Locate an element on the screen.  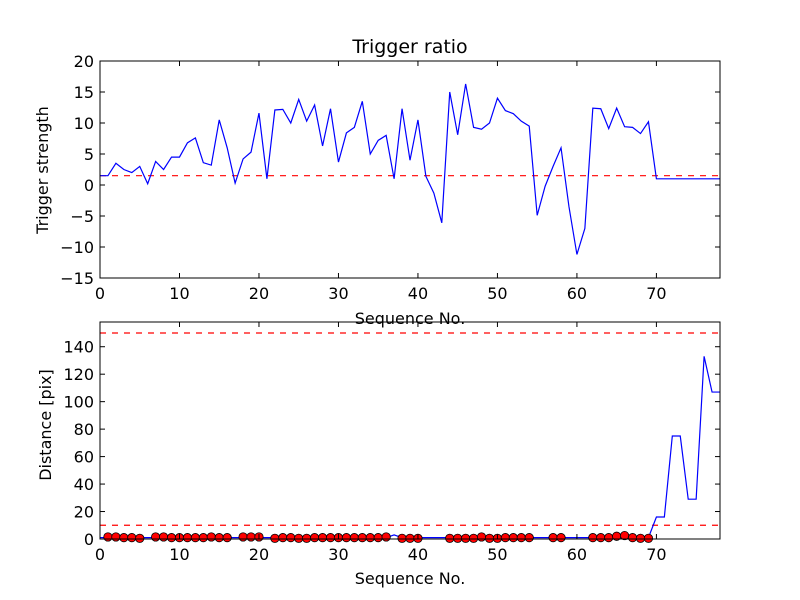
bottom-x-tick-label: 40 is located at coordinates (418, 554).